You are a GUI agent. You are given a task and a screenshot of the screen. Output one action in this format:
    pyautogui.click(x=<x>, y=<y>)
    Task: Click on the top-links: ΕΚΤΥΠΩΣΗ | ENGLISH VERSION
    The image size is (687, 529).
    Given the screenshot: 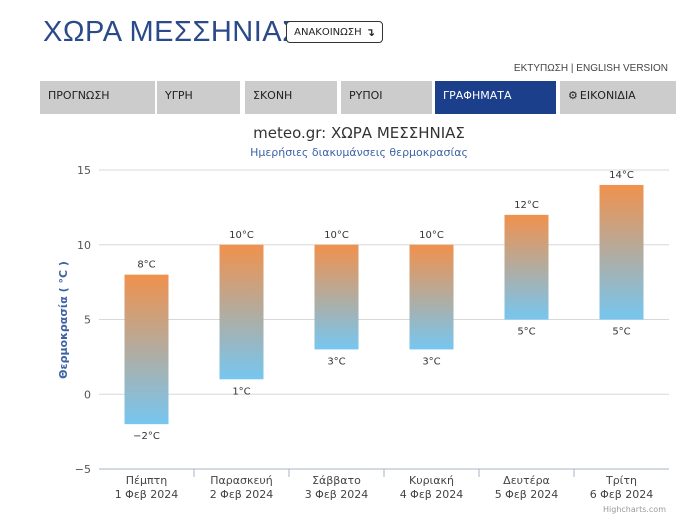 What is the action you would take?
    pyautogui.click(x=591, y=68)
    